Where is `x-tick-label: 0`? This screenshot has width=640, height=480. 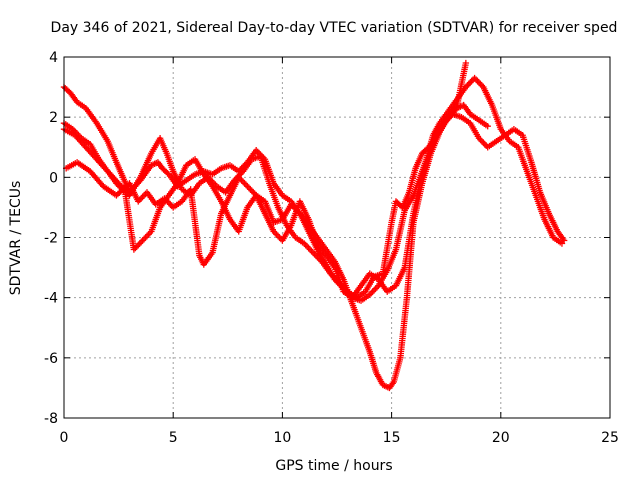
x-tick-label: 0 is located at coordinates (64, 438).